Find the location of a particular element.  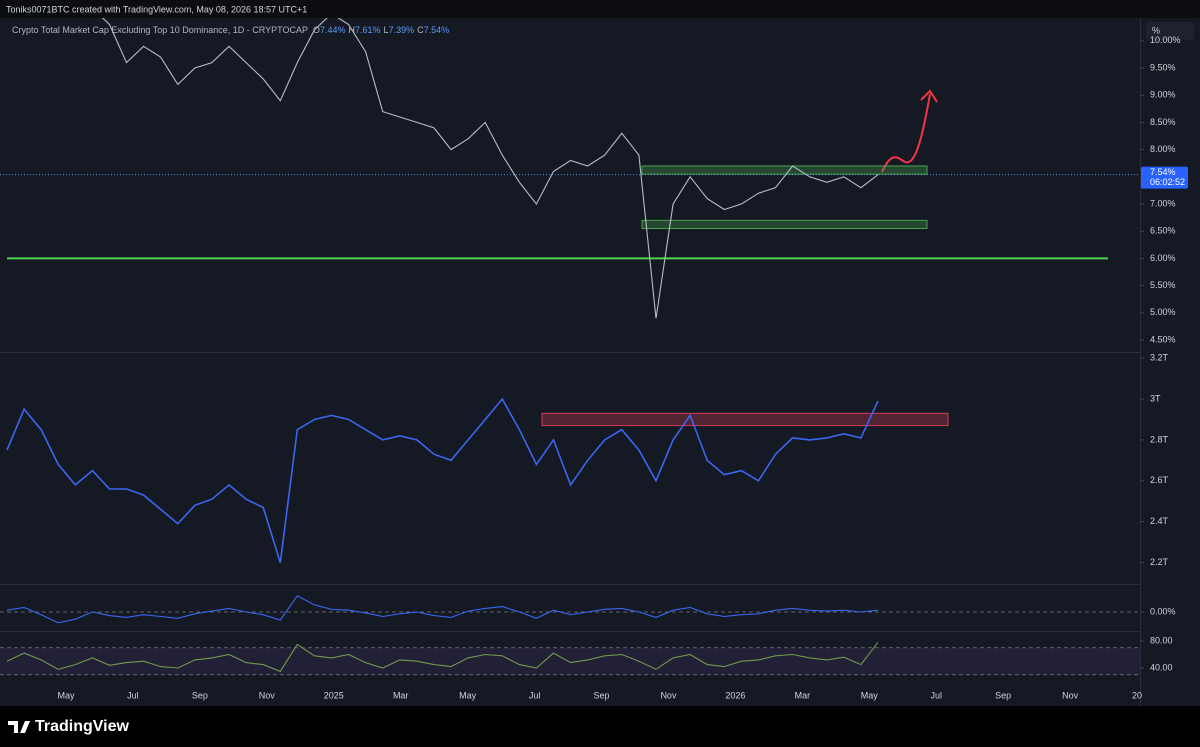

legend-key: C is located at coordinates (420, 30).